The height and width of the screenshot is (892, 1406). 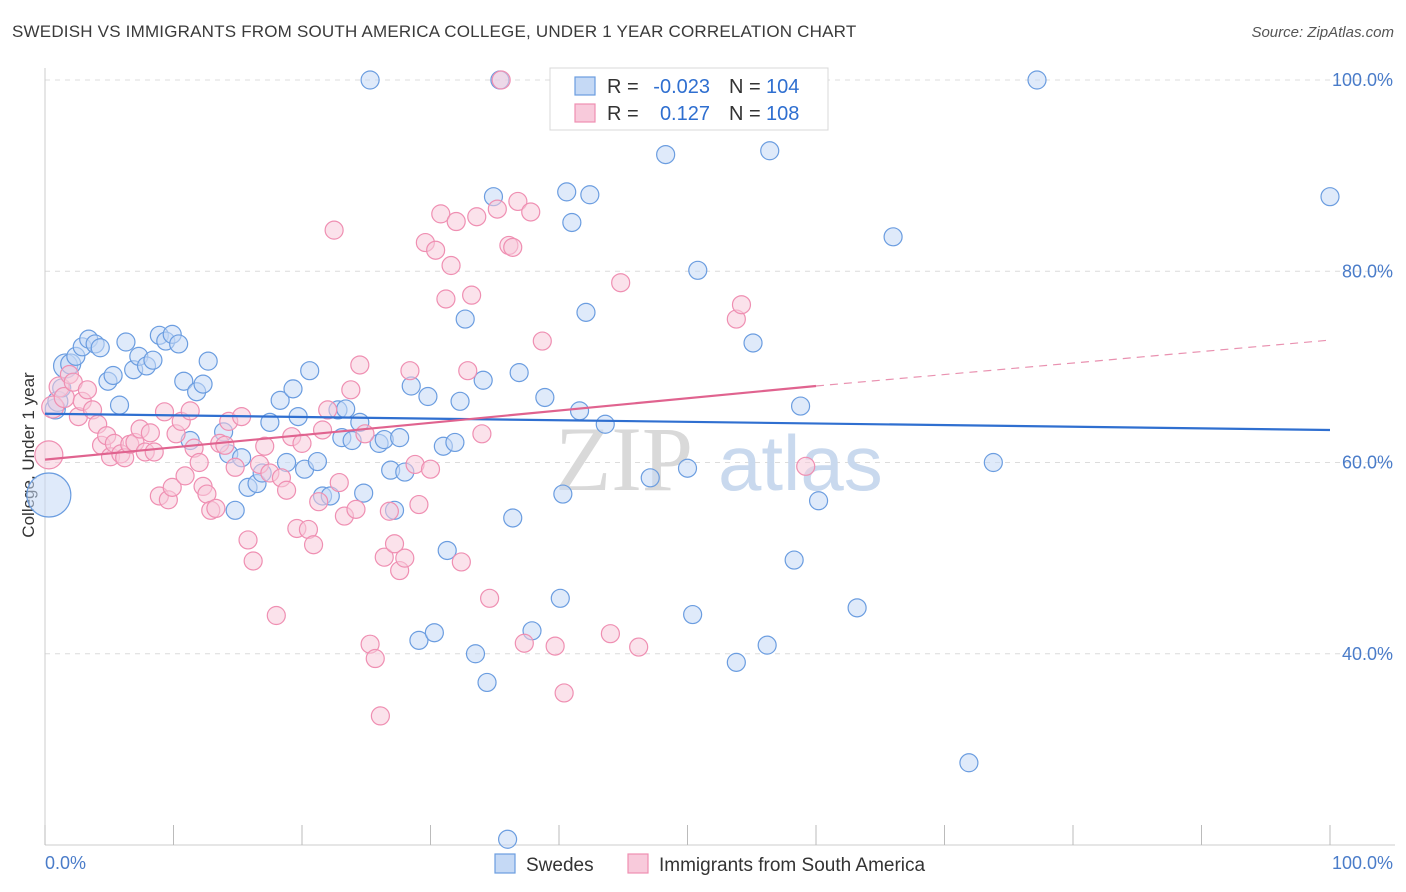 I want to click on legend-n-label-0: N =, so click(x=745, y=87).